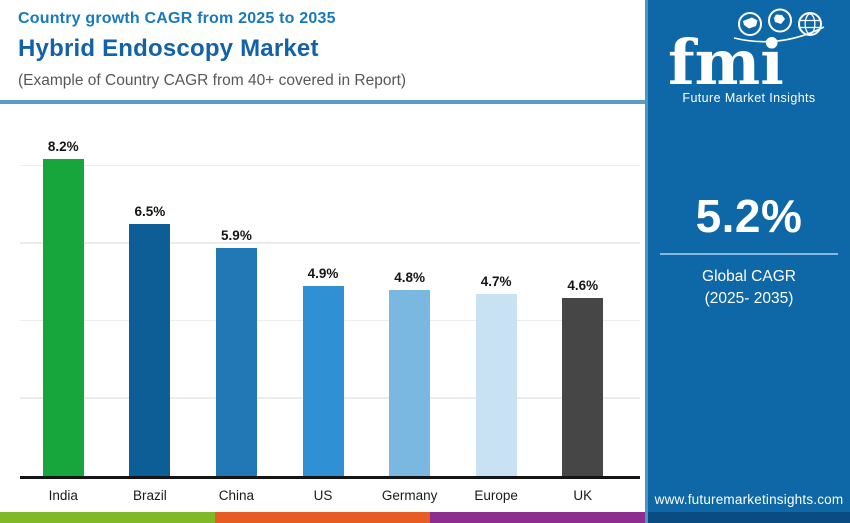 This screenshot has width=850, height=523. Describe the element at coordinates (749, 499) in the screenshot. I see `website-link: www.futuremarketinsights.com` at that location.